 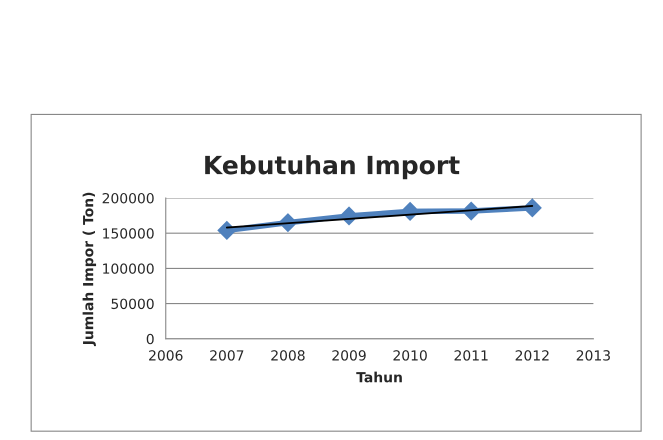 What do you see at coordinates (128, 198) in the screenshot?
I see `y-tick-label: 200000` at bounding box center [128, 198].